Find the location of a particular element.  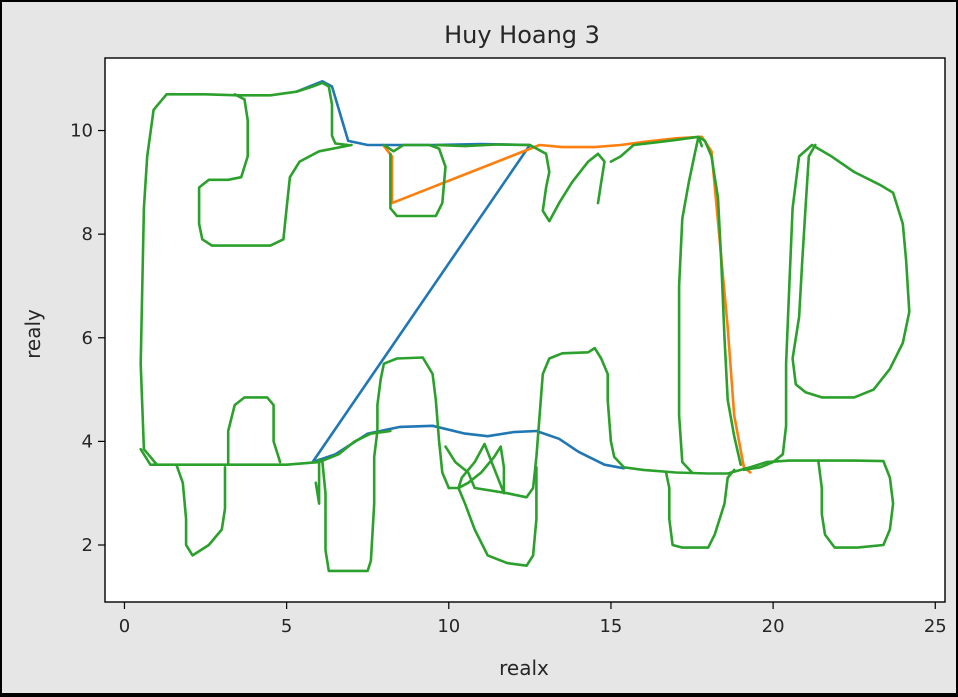

chart-title: Huy Hoang 3 is located at coordinates (522, 35).